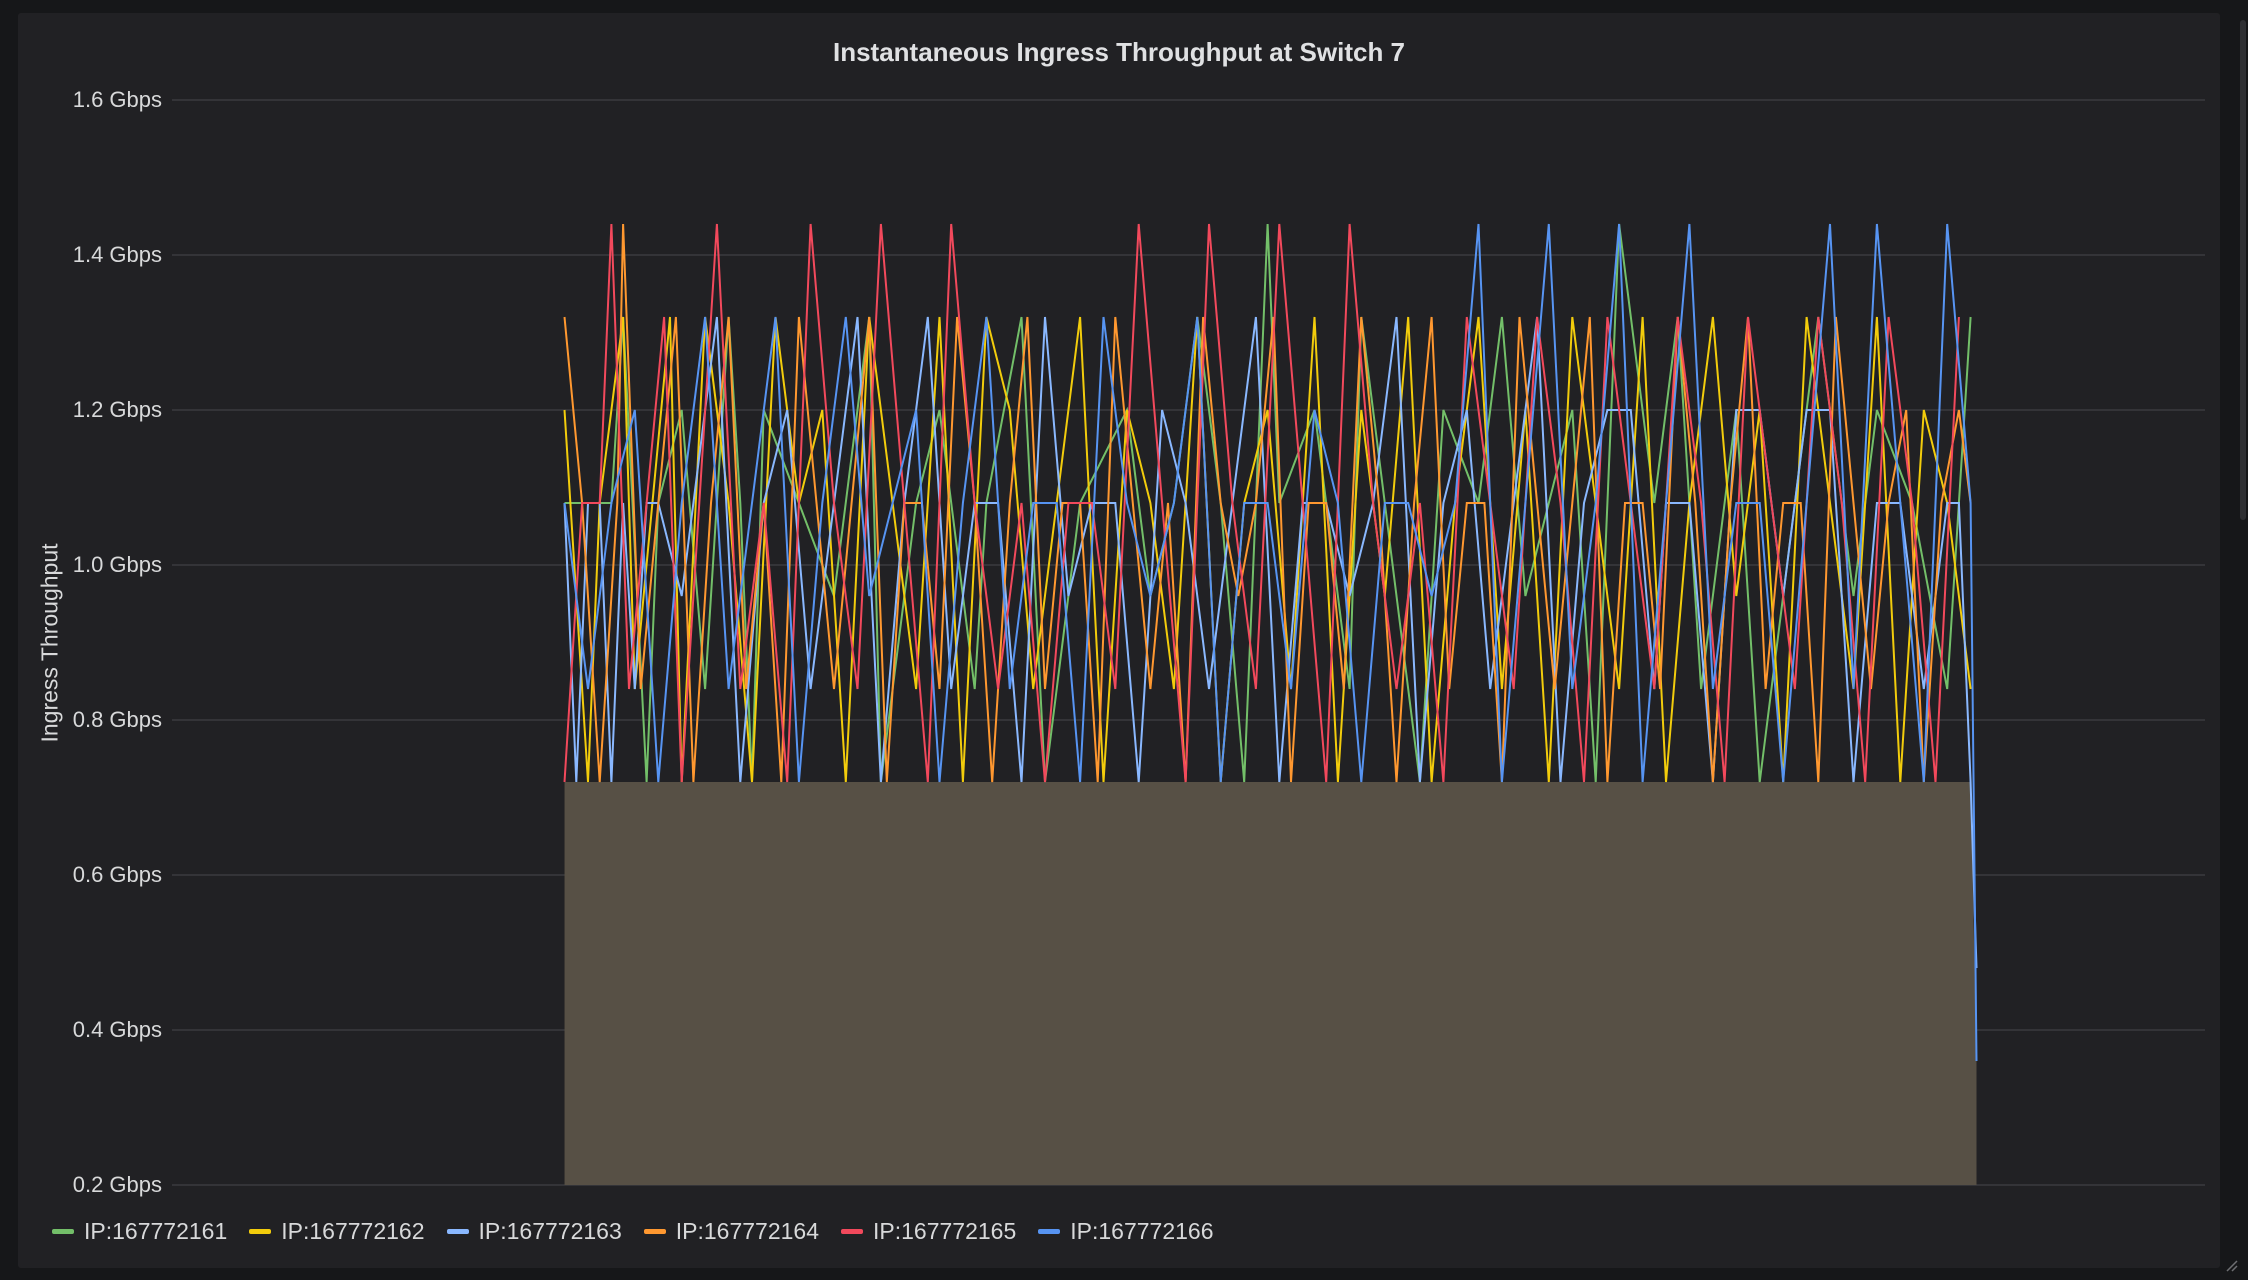 The width and height of the screenshot is (2248, 1280). I want to click on legend-item: IP:167772165, so click(928, 1231).